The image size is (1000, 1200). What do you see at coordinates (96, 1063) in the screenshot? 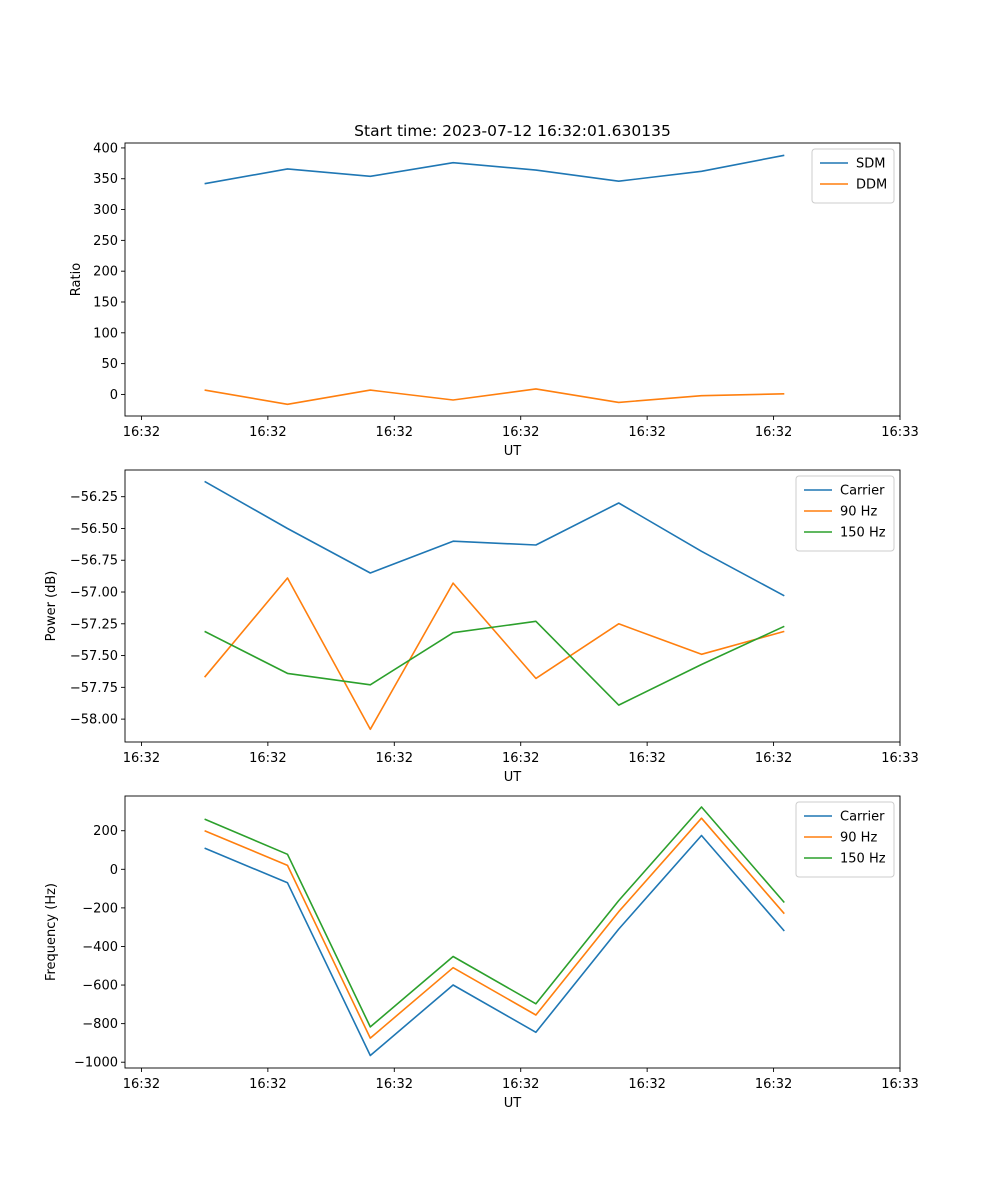
I see `y-tick-label: −1000` at bounding box center [96, 1063].